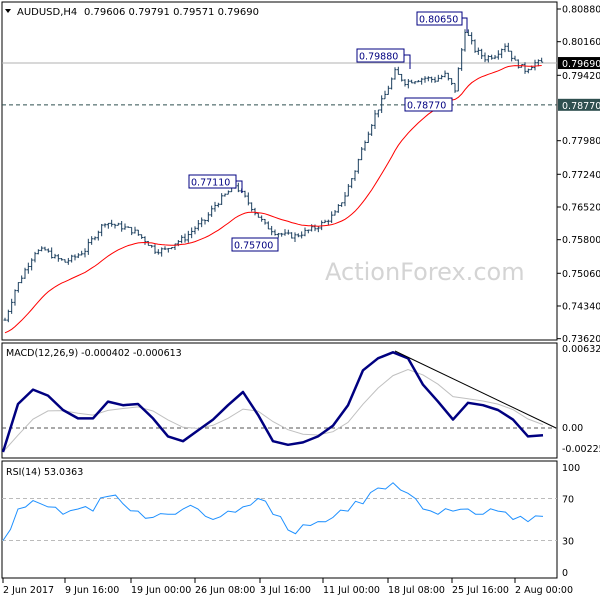 This screenshot has height=600, width=600. I want to click on y-tick-label: 0.80880, so click(581, 10).